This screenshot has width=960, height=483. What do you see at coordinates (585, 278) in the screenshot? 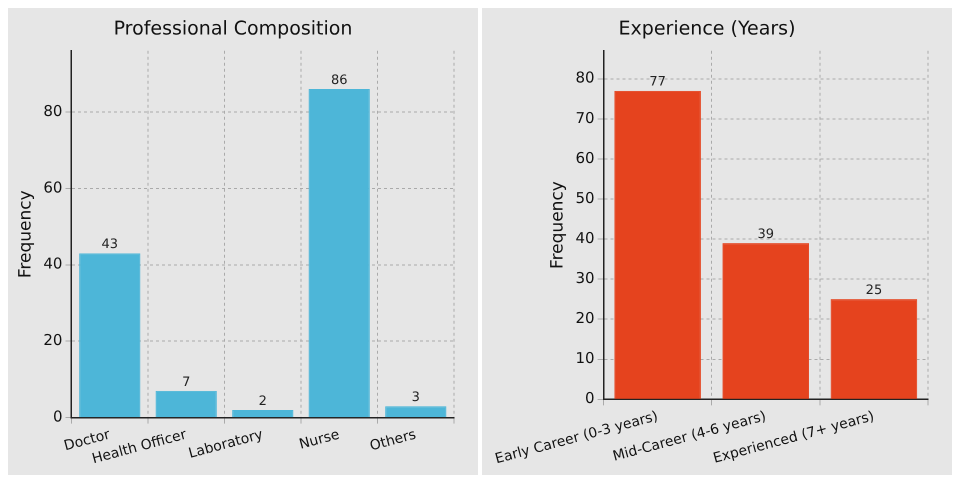
I see `y-tick-label: 30` at bounding box center [585, 278].